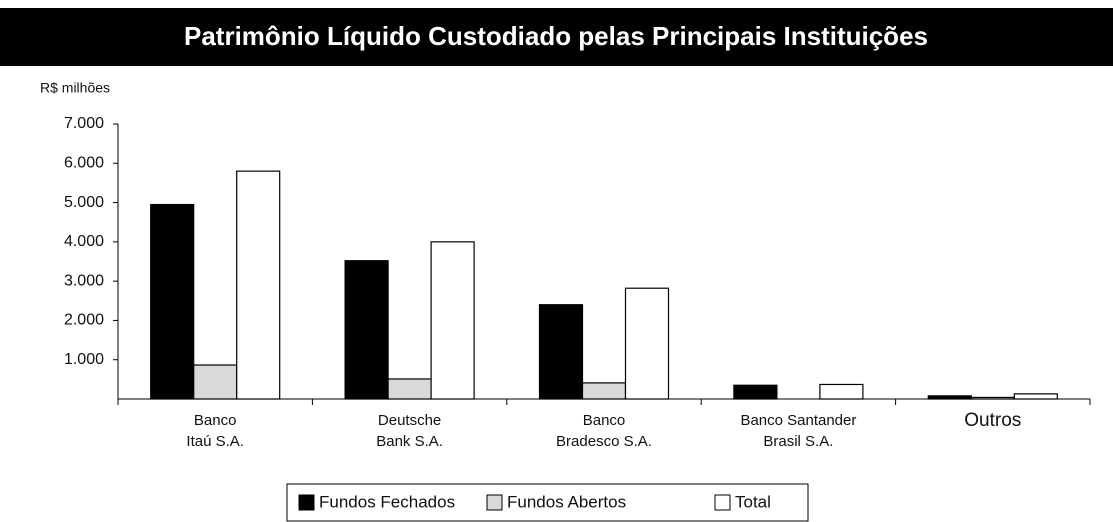  What do you see at coordinates (753, 501) in the screenshot?
I see `legend-label: Total` at bounding box center [753, 501].